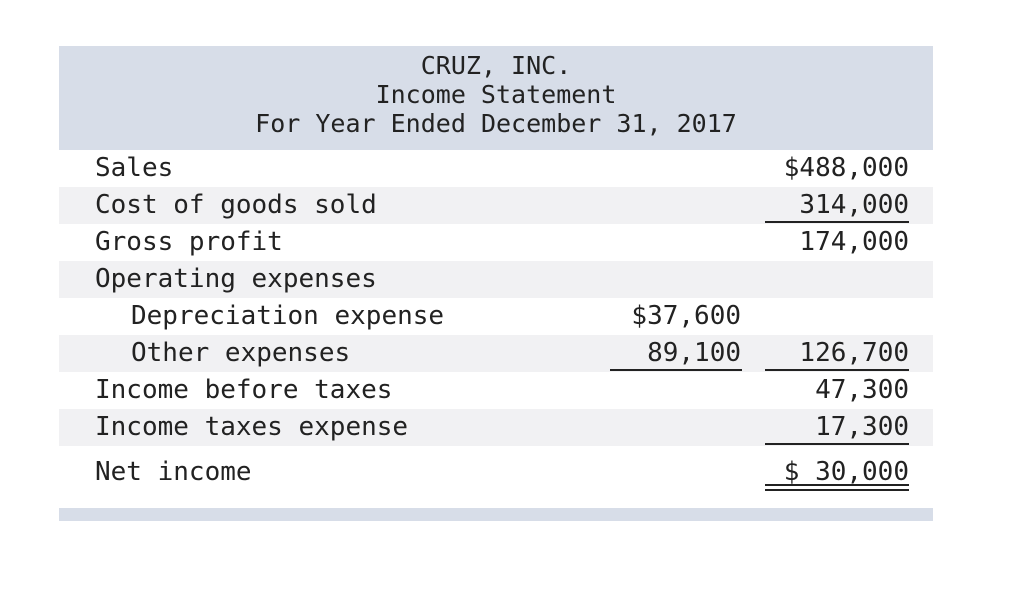 This screenshot has width=1024, height=602. What do you see at coordinates (173, 472) in the screenshot?
I see `row-label: Net income` at bounding box center [173, 472].